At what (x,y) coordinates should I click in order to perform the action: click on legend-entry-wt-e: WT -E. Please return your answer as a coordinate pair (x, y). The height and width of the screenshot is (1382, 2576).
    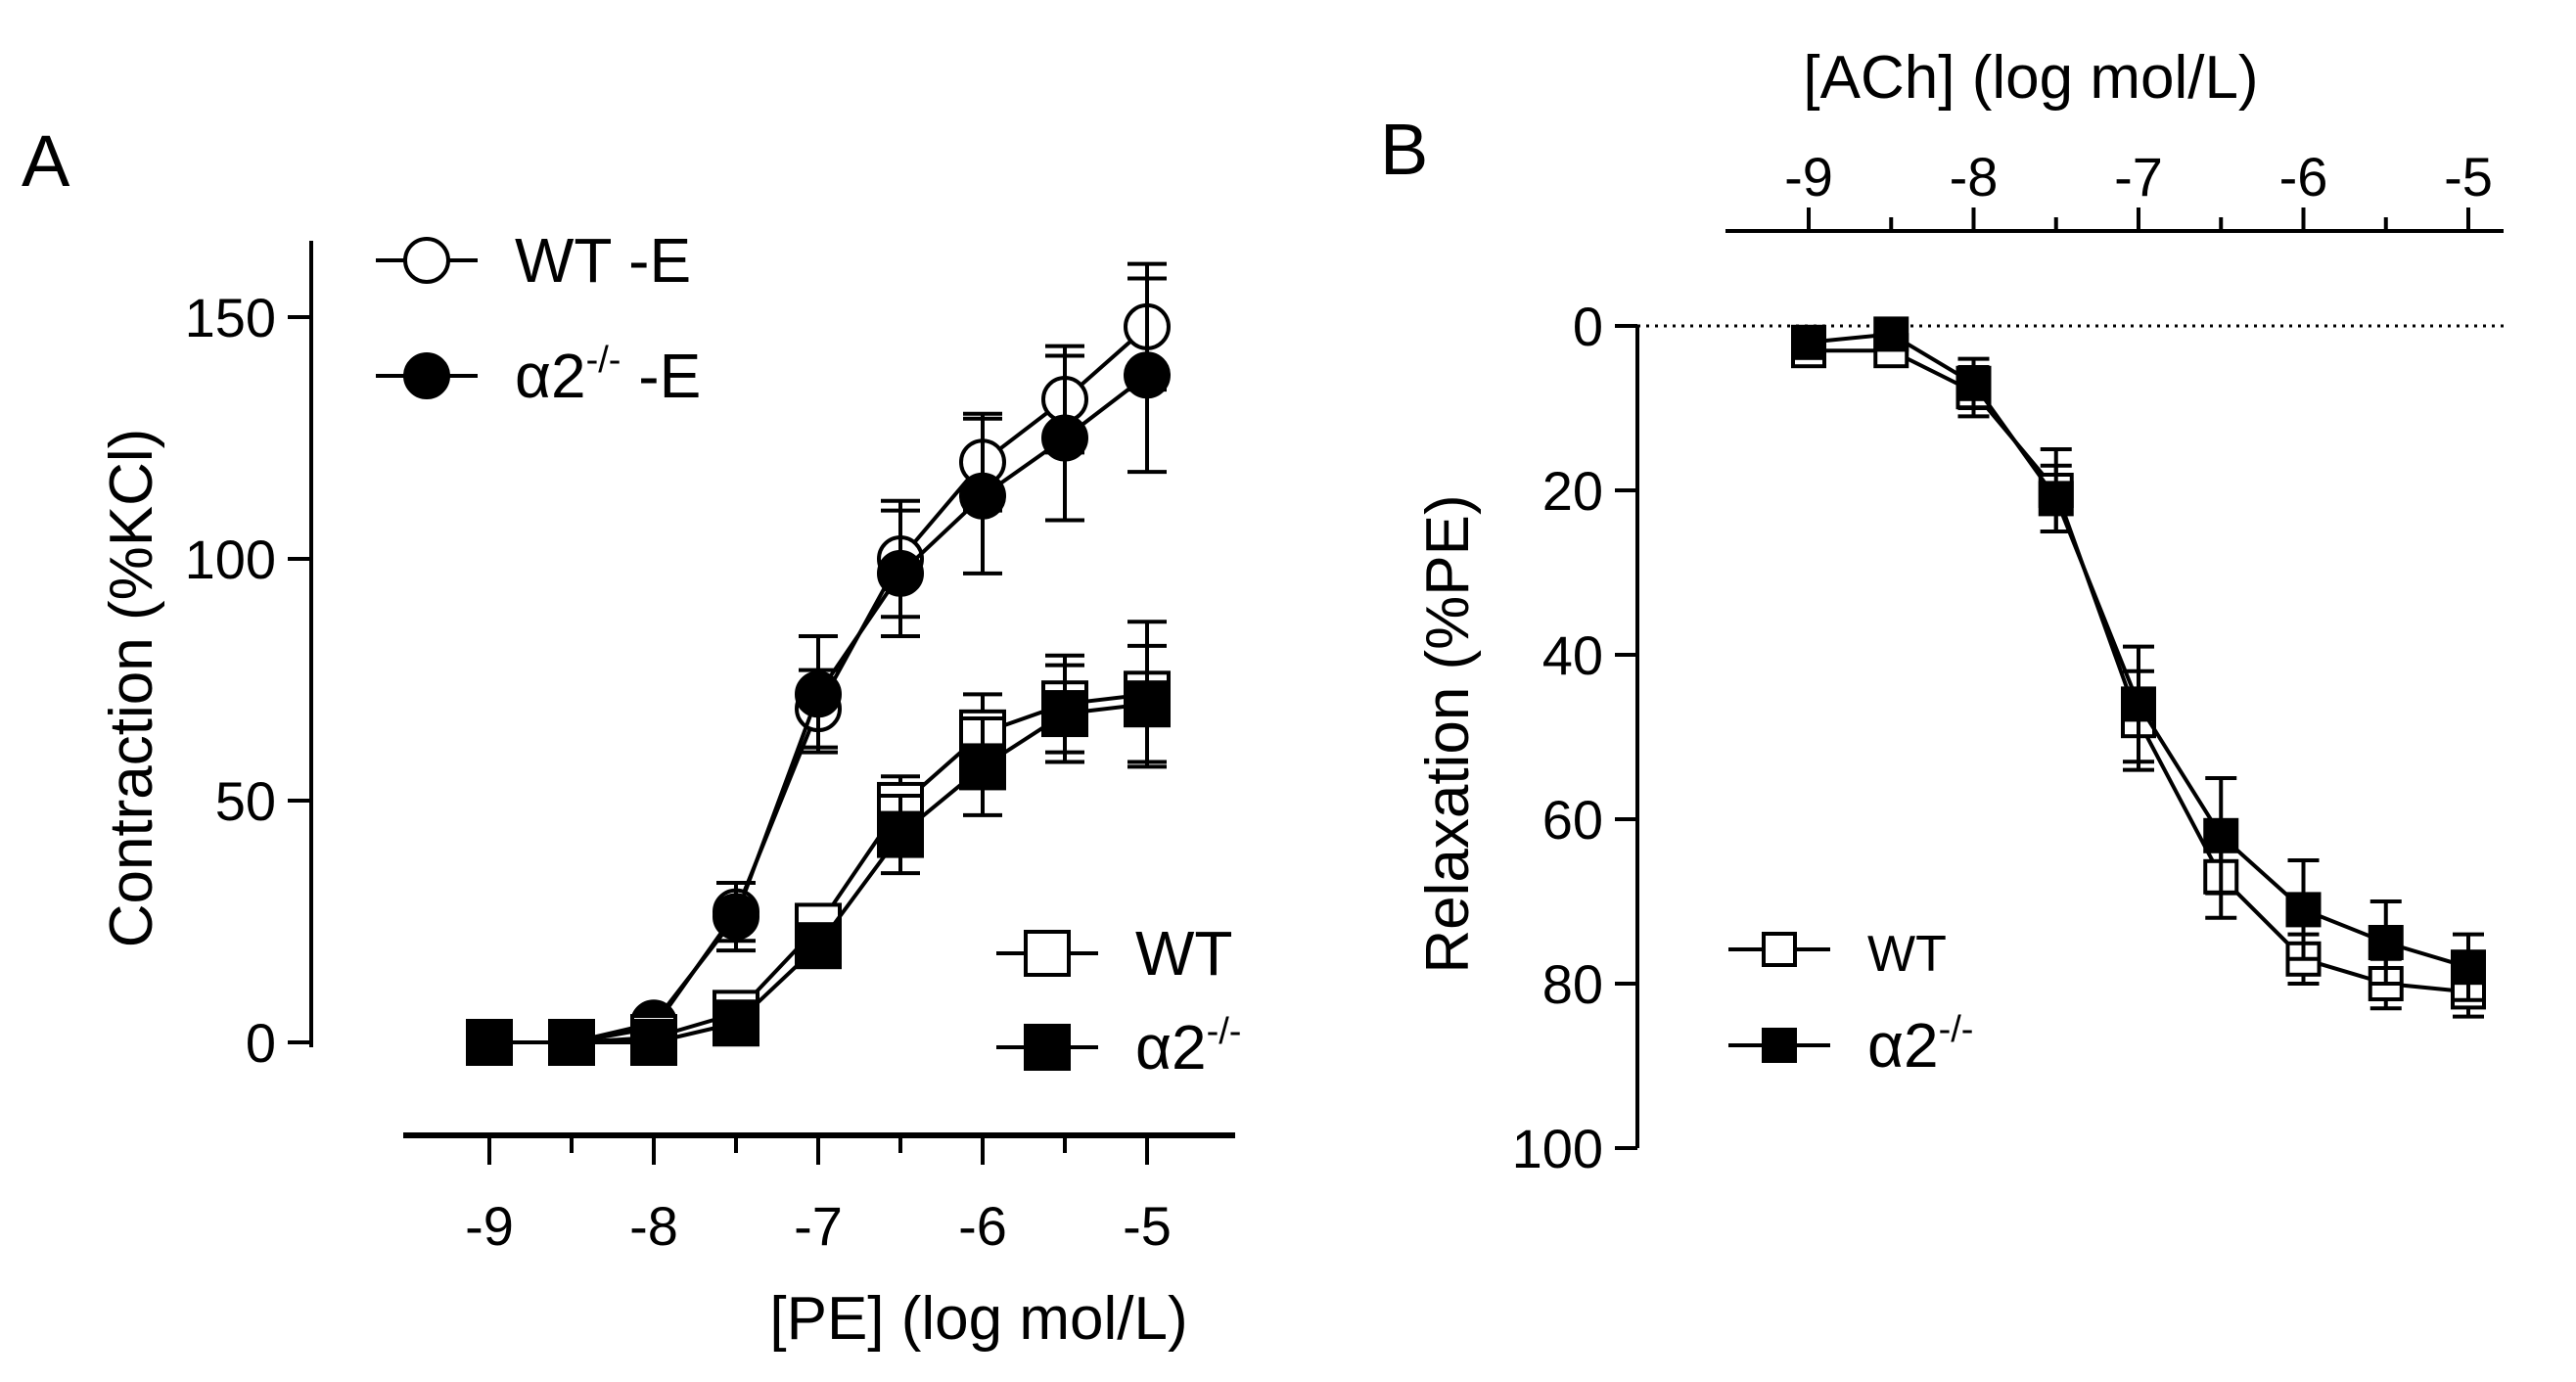
    Looking at the image, I should click on (534, 261).